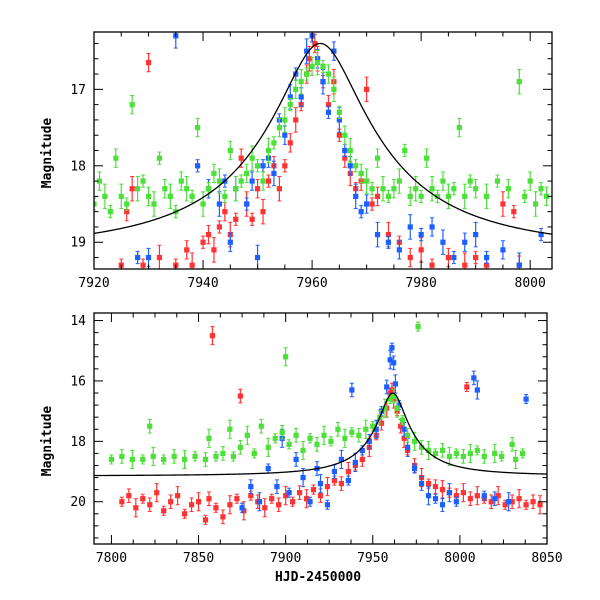  What do you see at coordinates (311, 283) in the screenshot?
I see `x-tick-label: 7960` at bounding box center [311, 283].